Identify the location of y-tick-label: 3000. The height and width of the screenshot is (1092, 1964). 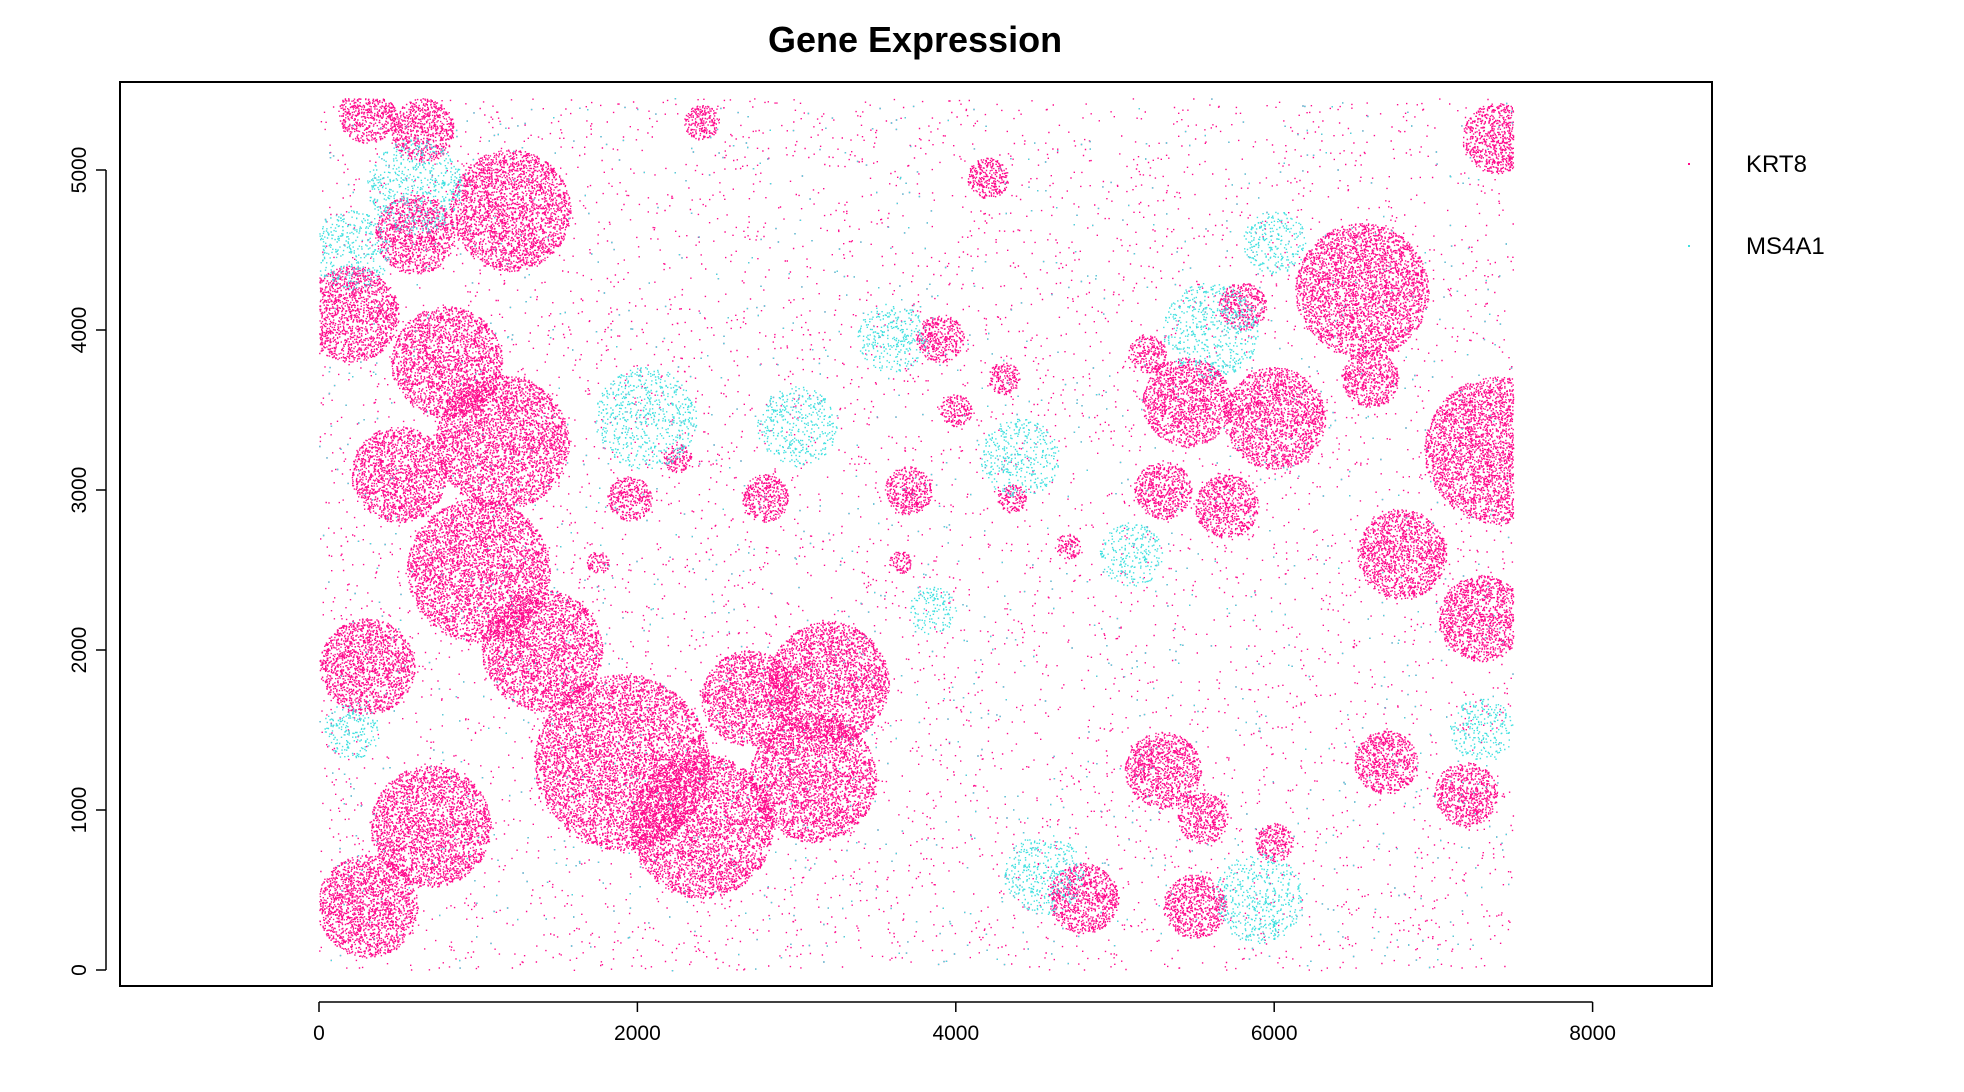
(79, 490).